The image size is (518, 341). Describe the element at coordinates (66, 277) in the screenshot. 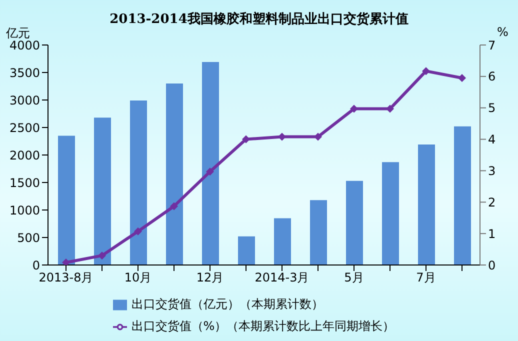

I see `x-tick-label: 2013-8月` at that location.